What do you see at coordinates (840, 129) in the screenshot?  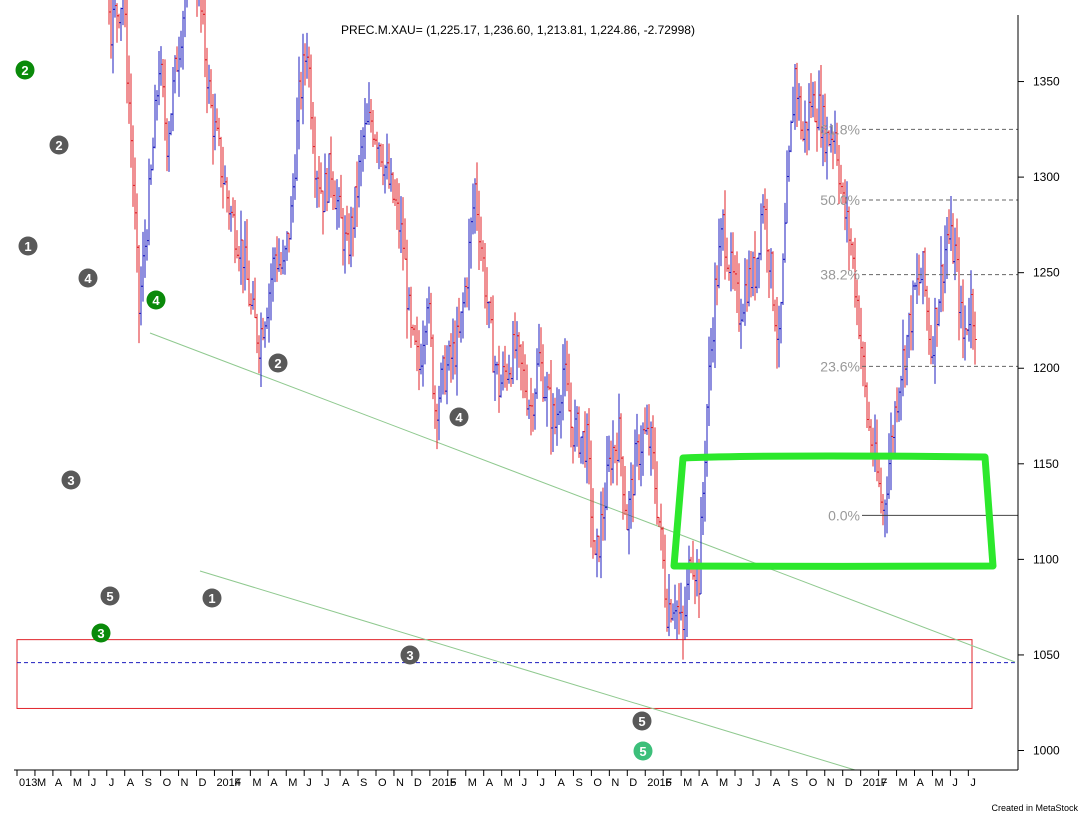 I see `fib-level-label: 61.8%` at bounding box center [840, 129].